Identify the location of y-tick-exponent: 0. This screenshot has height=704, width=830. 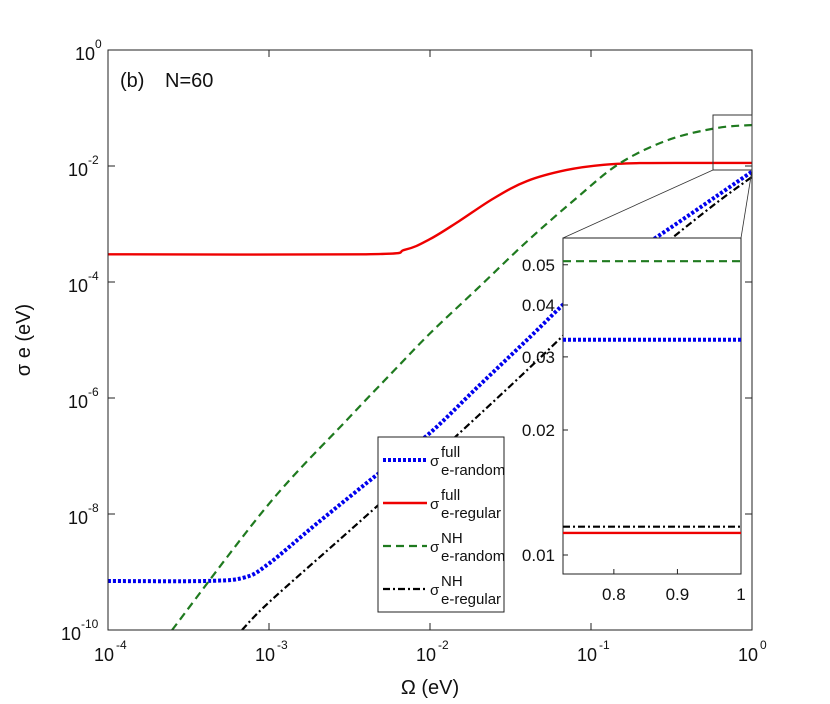
(98, 44).